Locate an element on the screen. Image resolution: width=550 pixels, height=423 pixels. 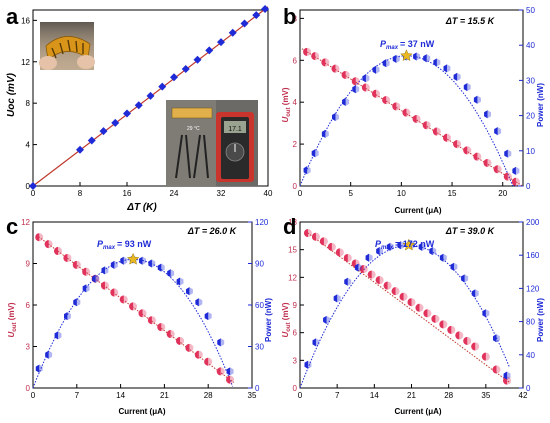
b-xtick-label: 15 is located at coordinates (452, 193).